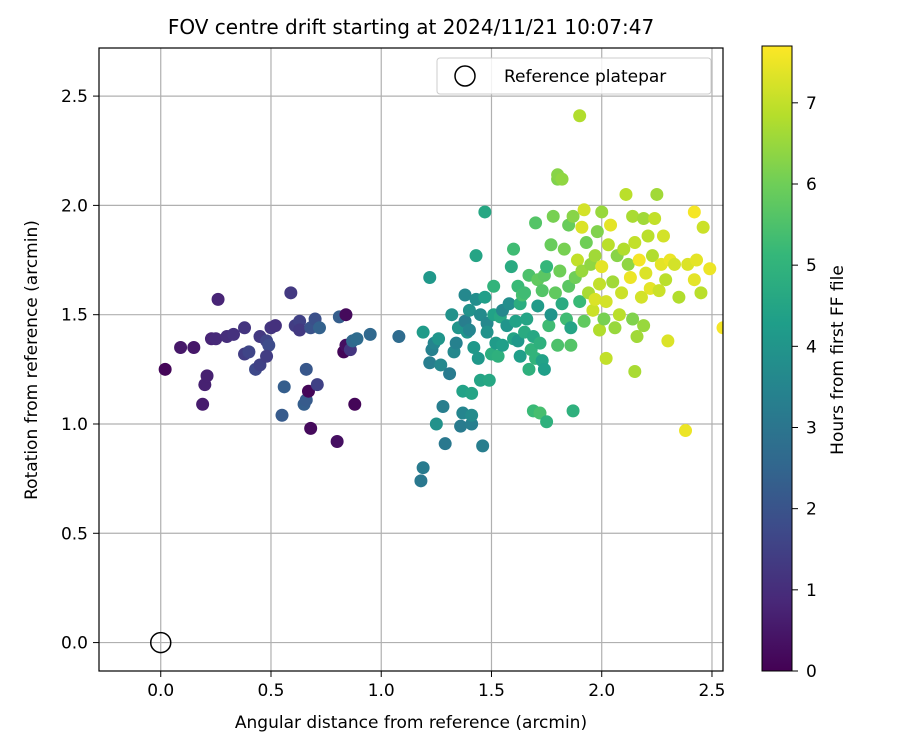 The width and height of the screenshot is (900, 750). Describe the element at coordinates (491, 691) in the screenshot. I see `x-tick-label: 1.5` at that location.